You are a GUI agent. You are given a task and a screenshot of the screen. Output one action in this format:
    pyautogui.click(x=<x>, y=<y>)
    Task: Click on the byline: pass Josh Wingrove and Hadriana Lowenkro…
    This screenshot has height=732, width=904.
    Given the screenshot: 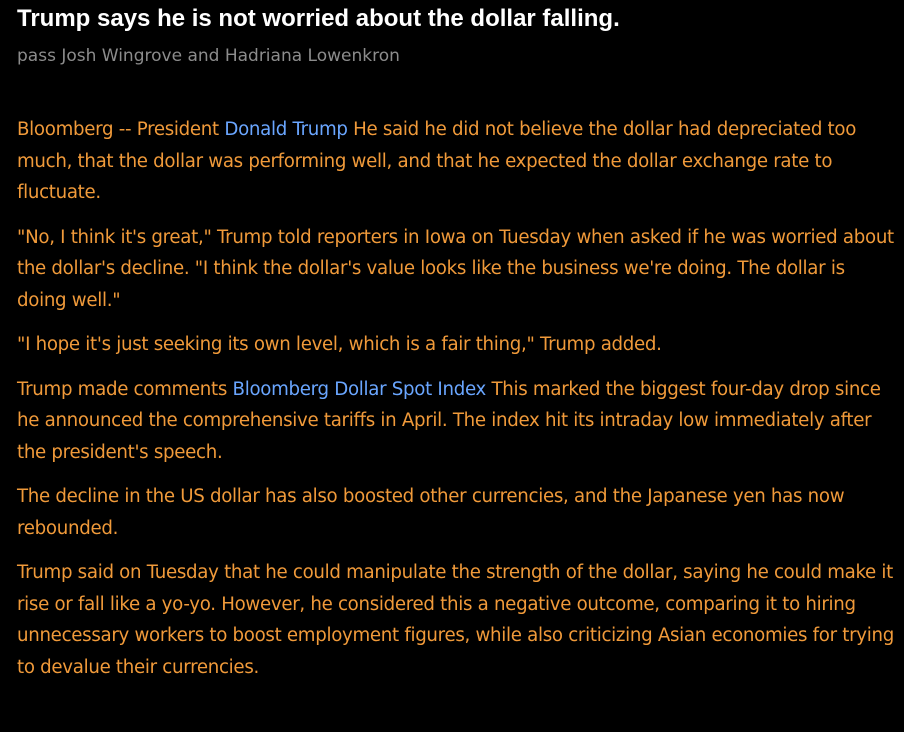 What is the action you would take?
    pyautogui.click(x=208, y=56)
    